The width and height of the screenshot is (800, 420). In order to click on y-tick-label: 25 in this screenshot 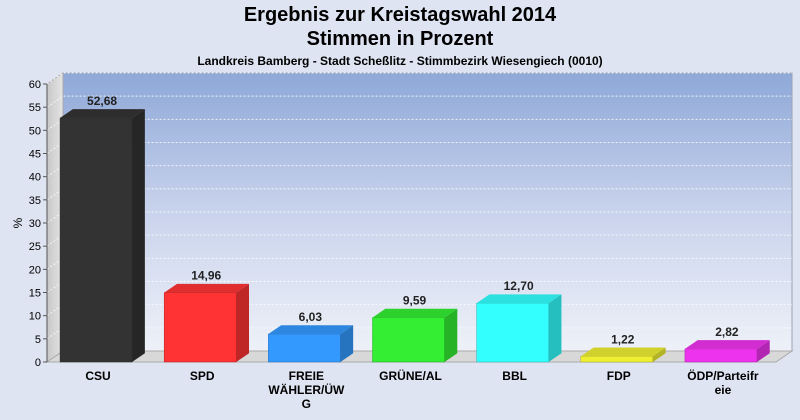, I will do `click(35, 247)`.